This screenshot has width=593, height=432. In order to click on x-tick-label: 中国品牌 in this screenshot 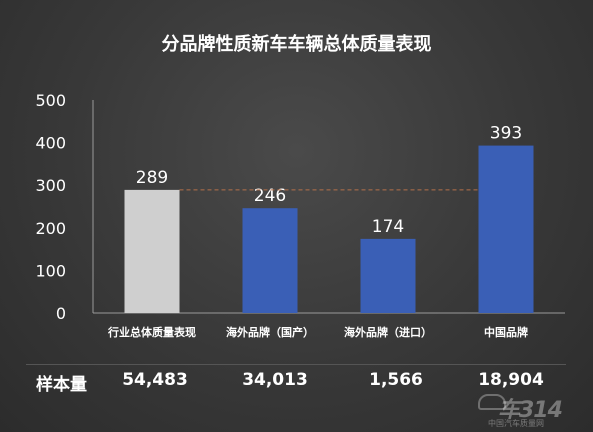, I will do `click(506, 332)`.